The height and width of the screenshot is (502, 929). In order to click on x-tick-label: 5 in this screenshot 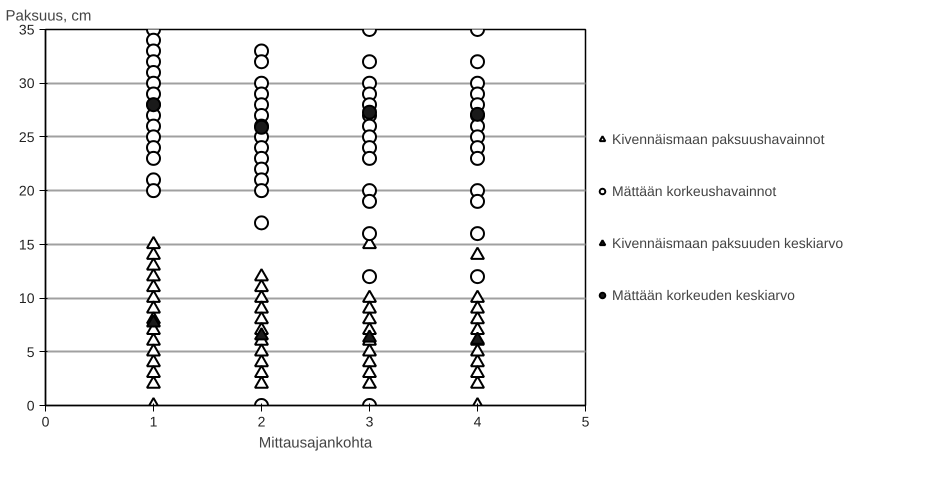, I will do `click(586, 422)`.